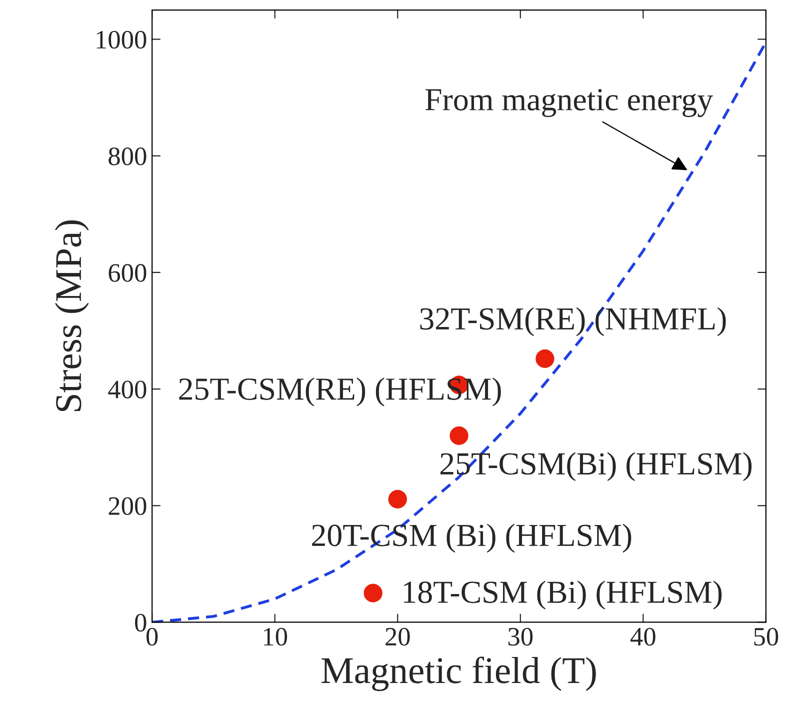  What do you see at coordinates (71, 316) in the screenshot?
I see `y-axis-title: Stress (MPa)` at bounding box center [71, 316].